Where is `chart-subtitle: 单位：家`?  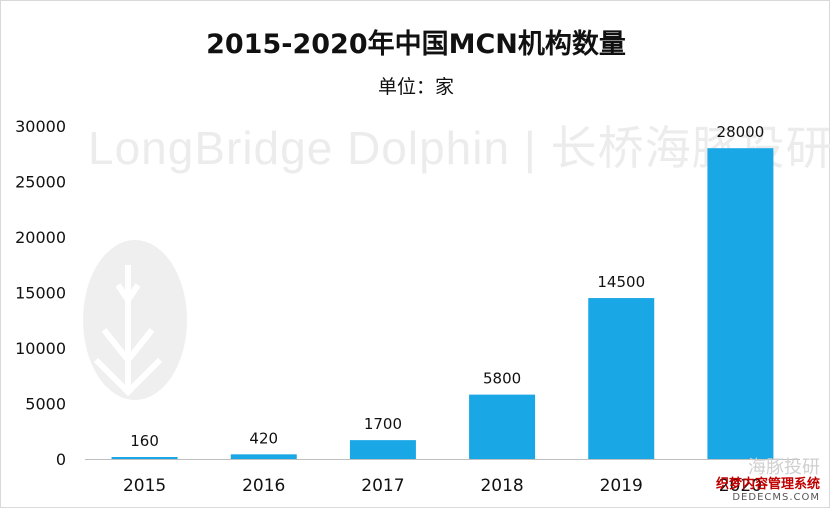
chart-subtitle: 单位：家 is located at coordinates (415, 87).